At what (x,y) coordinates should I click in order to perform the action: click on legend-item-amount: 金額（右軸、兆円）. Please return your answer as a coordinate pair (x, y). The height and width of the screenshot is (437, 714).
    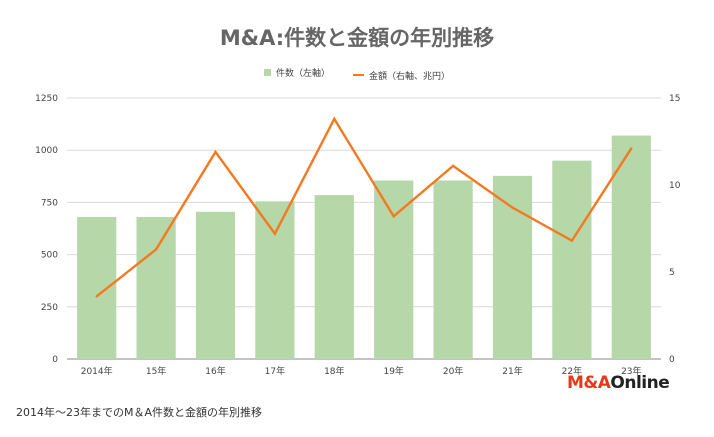
    Looking at the image, I should click on (401, 75).